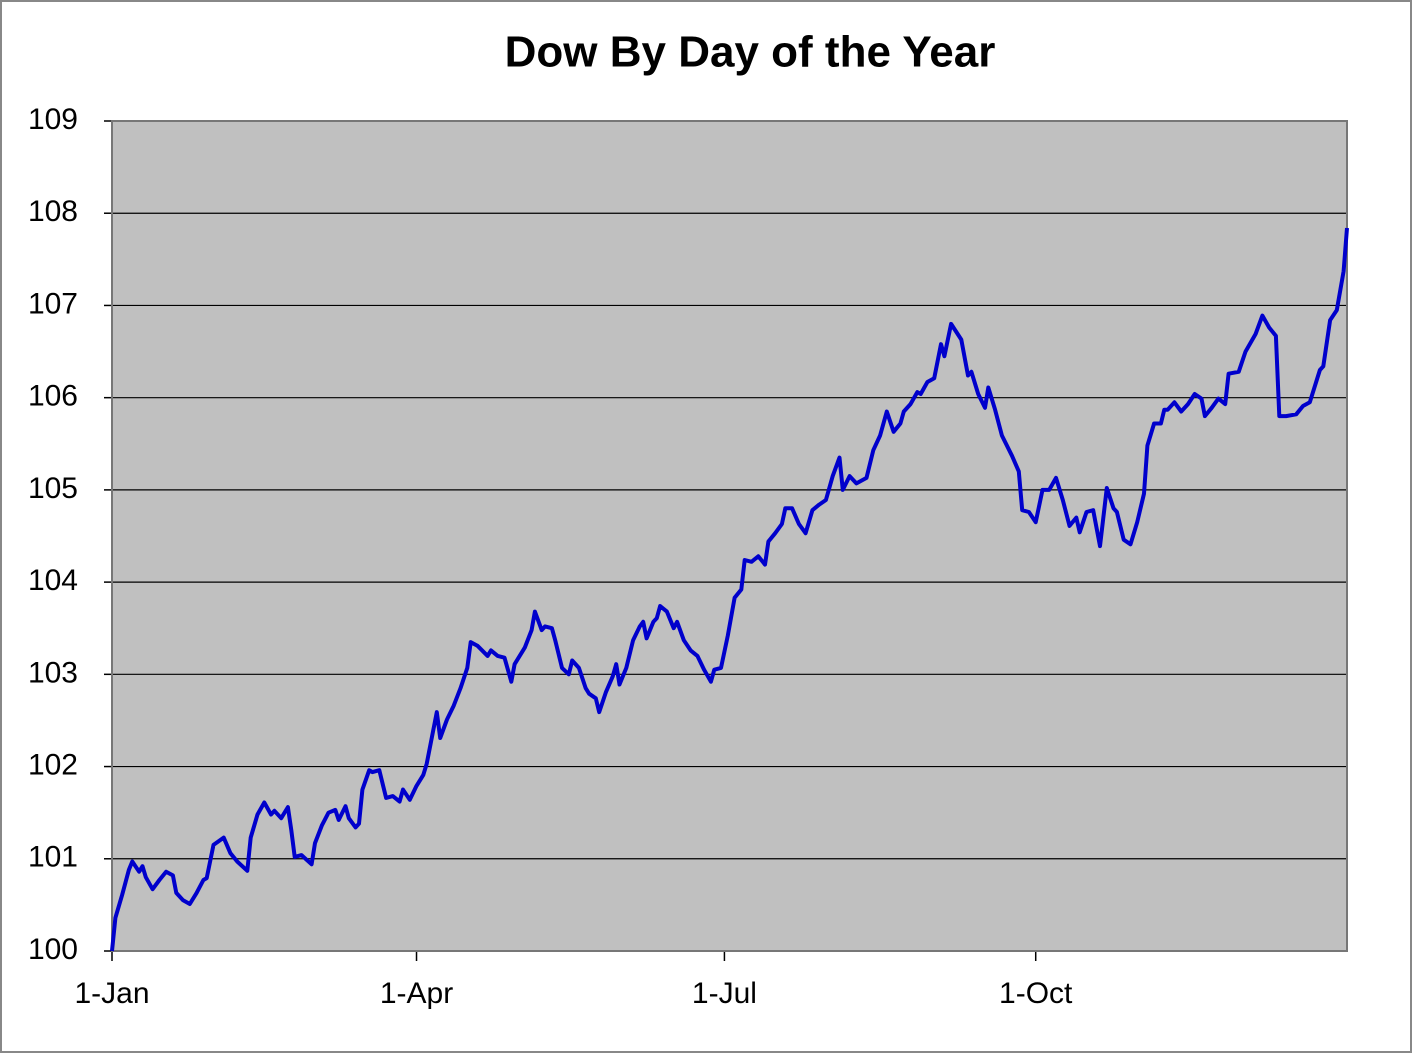 This screenshot has height=1058, width=1416. I want to click on y-tick-label: 103, so click(53, 672).